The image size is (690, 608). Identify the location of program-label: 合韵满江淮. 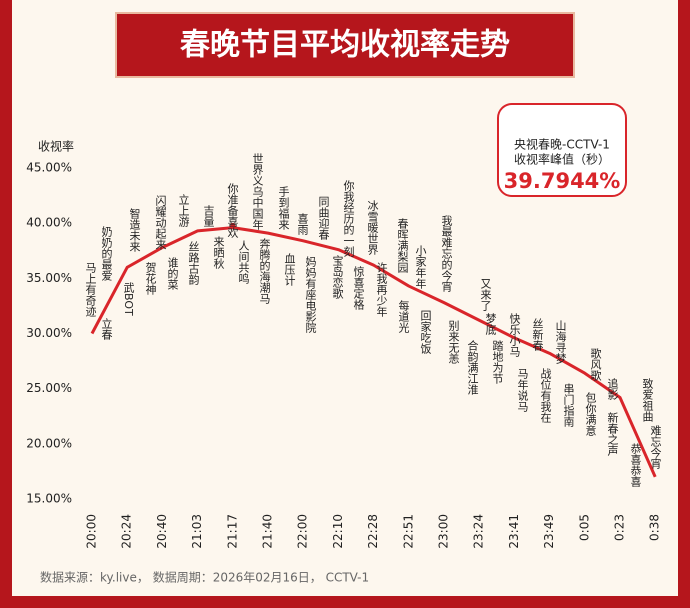
(472, 367).